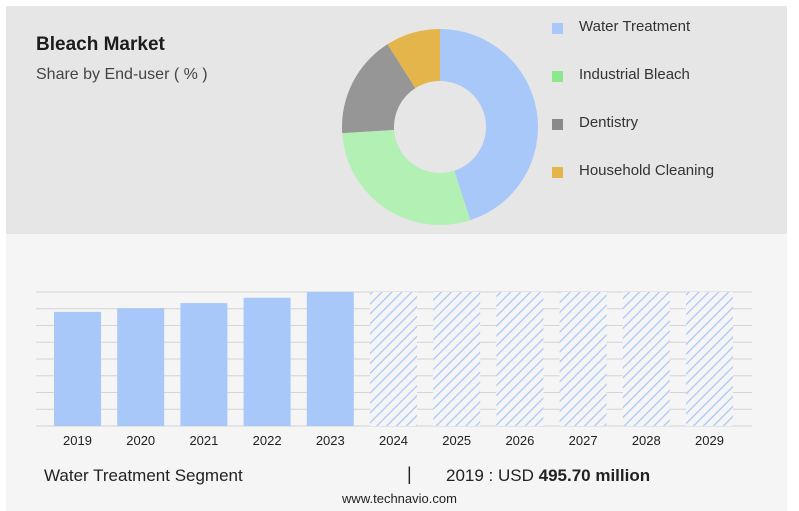 The image size is (799, 511). Describe the element at coordinates (330, 359) in the screenshot. I see `bar-2023` at that location.